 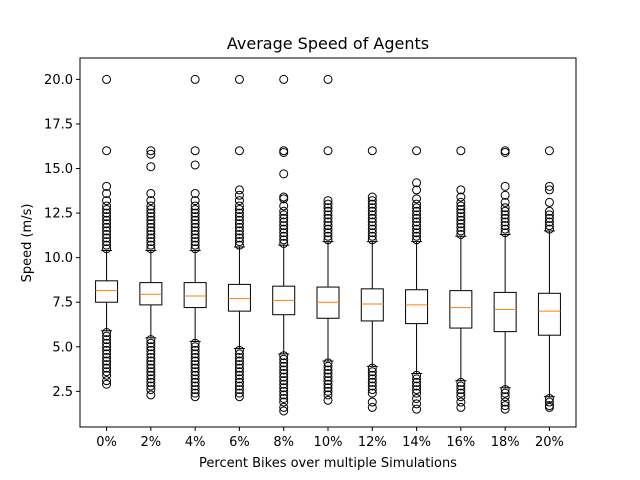 I want to click on x-tick-label: 4%, so click(x=195, y=442).